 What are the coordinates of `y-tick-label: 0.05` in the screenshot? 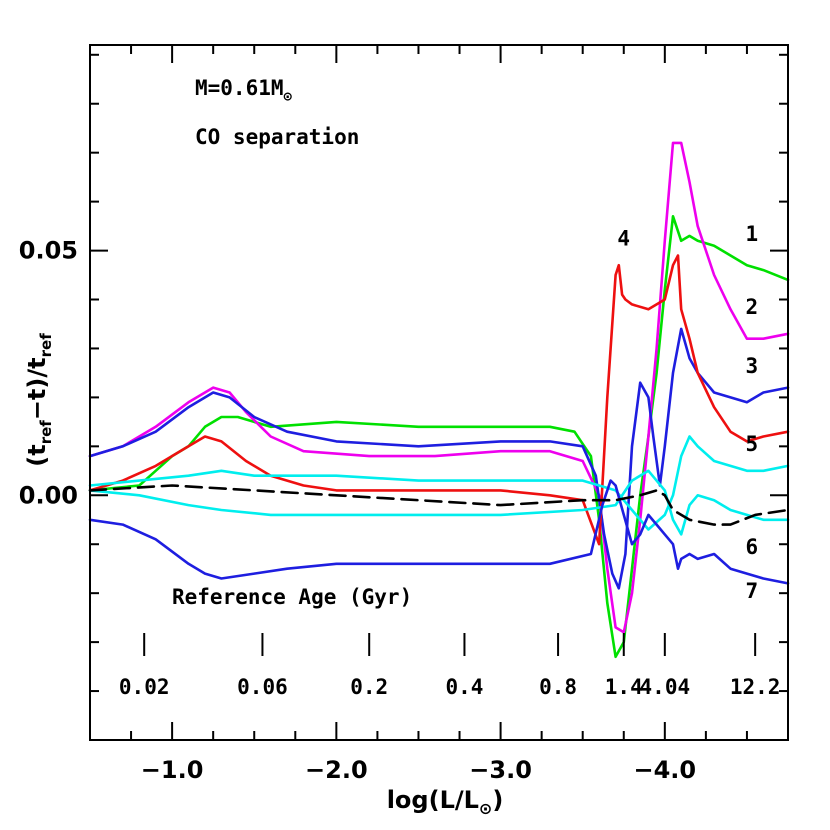 It's located at (48, 251).